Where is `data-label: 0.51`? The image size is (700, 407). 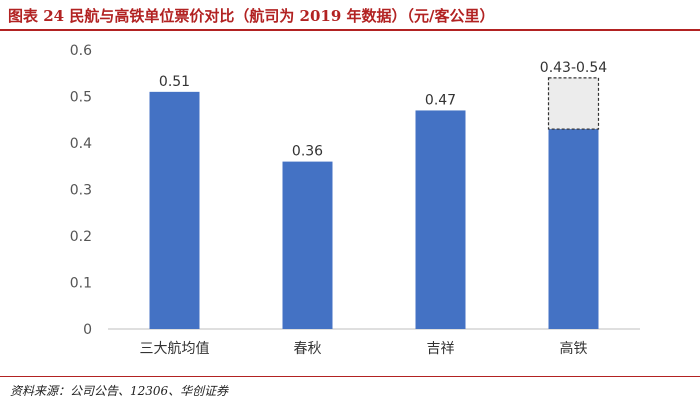
data-label: 0.51 is located at coordinates (174, 82).